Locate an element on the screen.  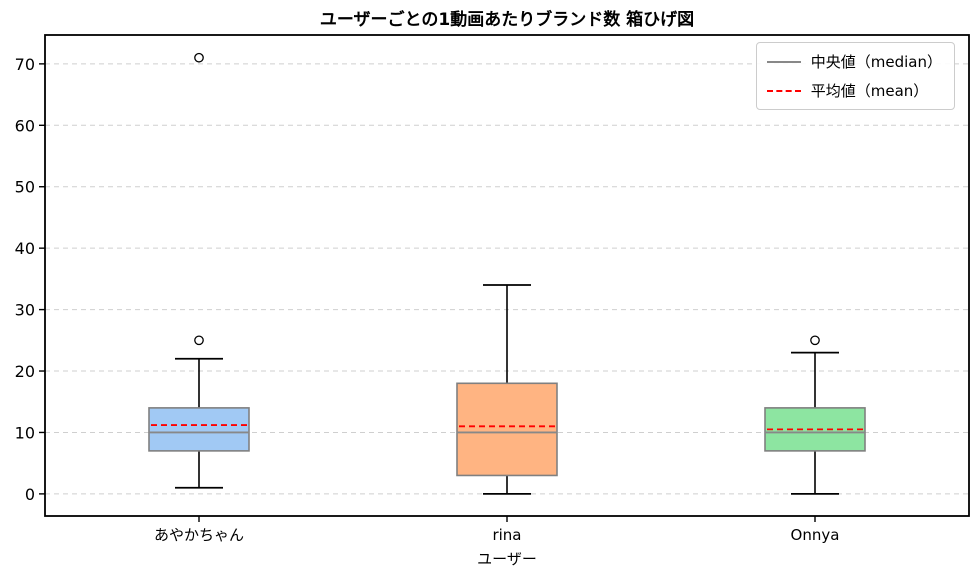
legend-mean-label: 平均値（mean） is located at coordinates (869, 91).